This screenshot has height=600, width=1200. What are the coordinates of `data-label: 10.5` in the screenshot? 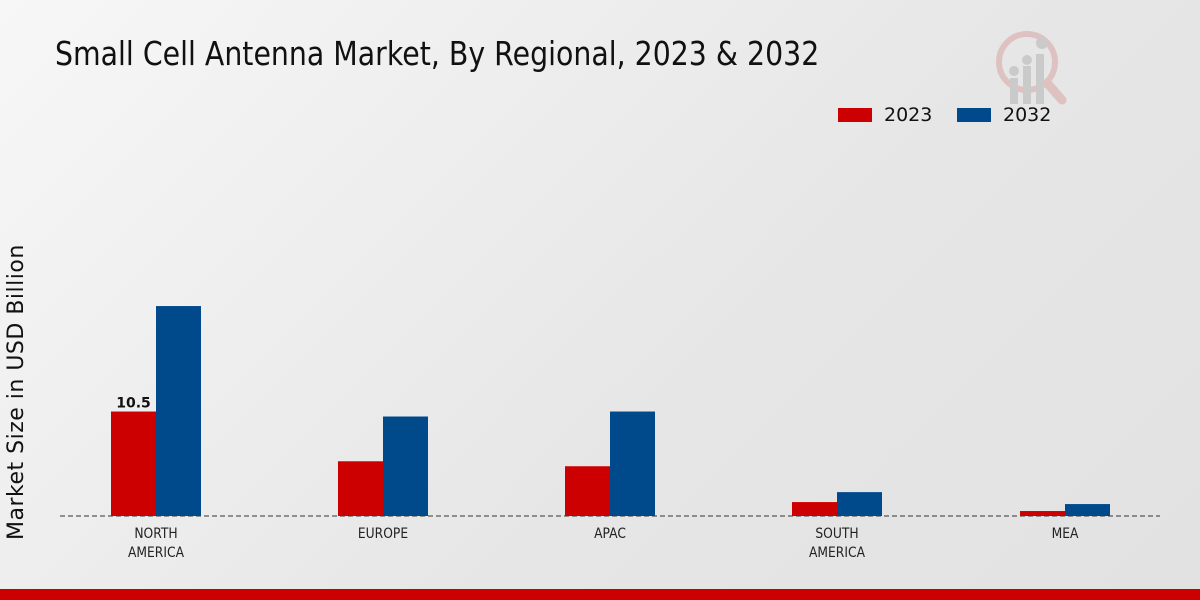 It's located at (133, 404).